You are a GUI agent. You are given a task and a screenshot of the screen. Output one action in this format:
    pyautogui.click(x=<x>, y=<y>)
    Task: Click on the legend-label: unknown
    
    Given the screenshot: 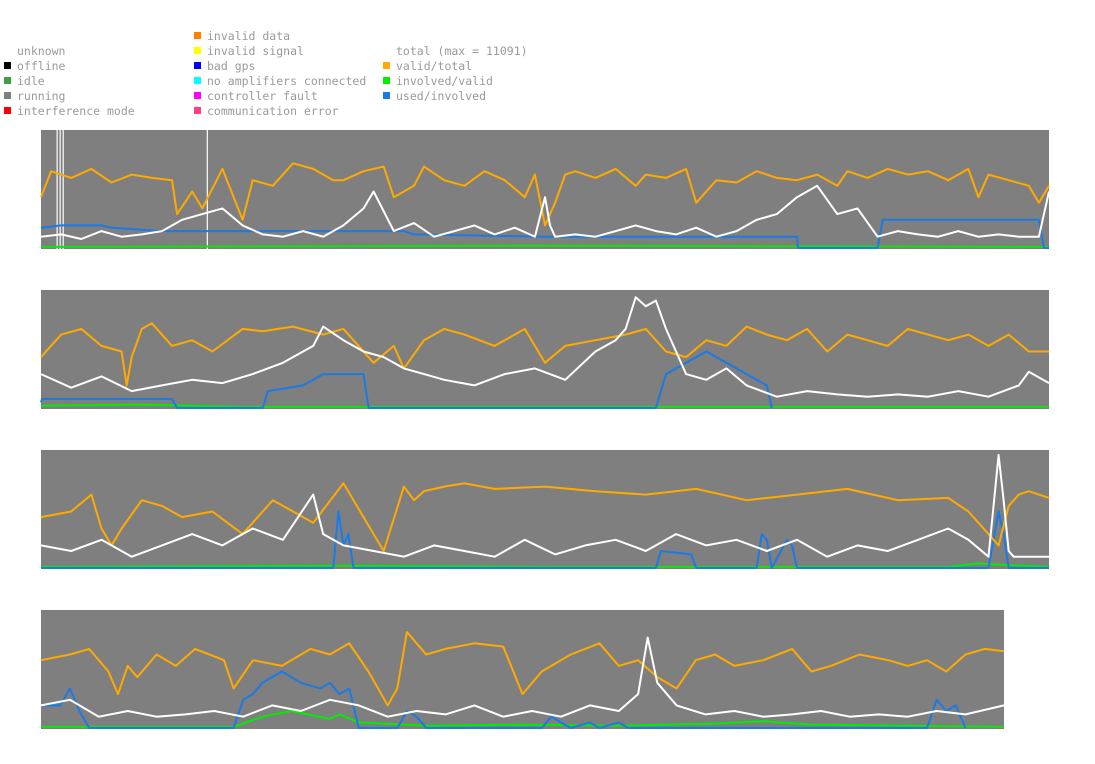 What is the action you would take?
    pyautogui.click(x=41, y=51)
    